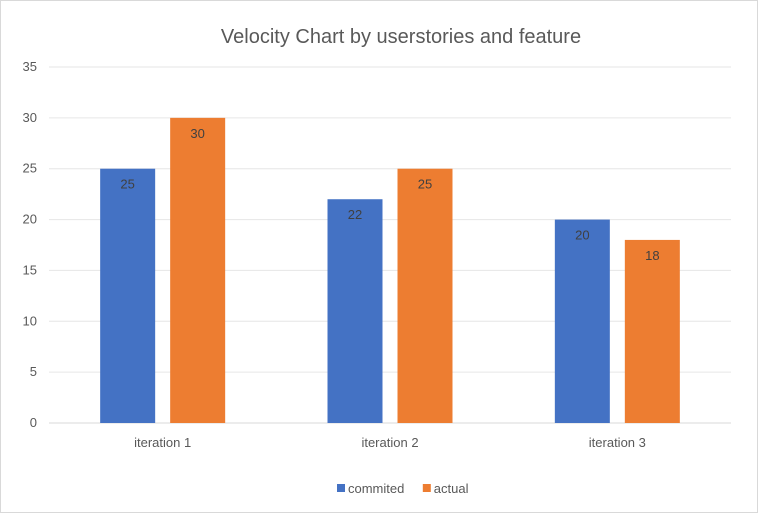 Image resolution: width=758 pixels, height=514 pixels. What do you see at coordinates (30, 66) in the screenshot?
I see `y-tick-label: 35` at bounding box center [30, 66].